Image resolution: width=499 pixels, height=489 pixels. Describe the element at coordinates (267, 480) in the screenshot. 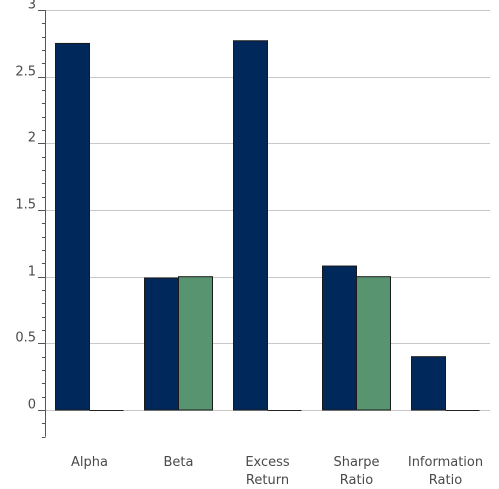

I see `x-tick-label: Return` at that location.